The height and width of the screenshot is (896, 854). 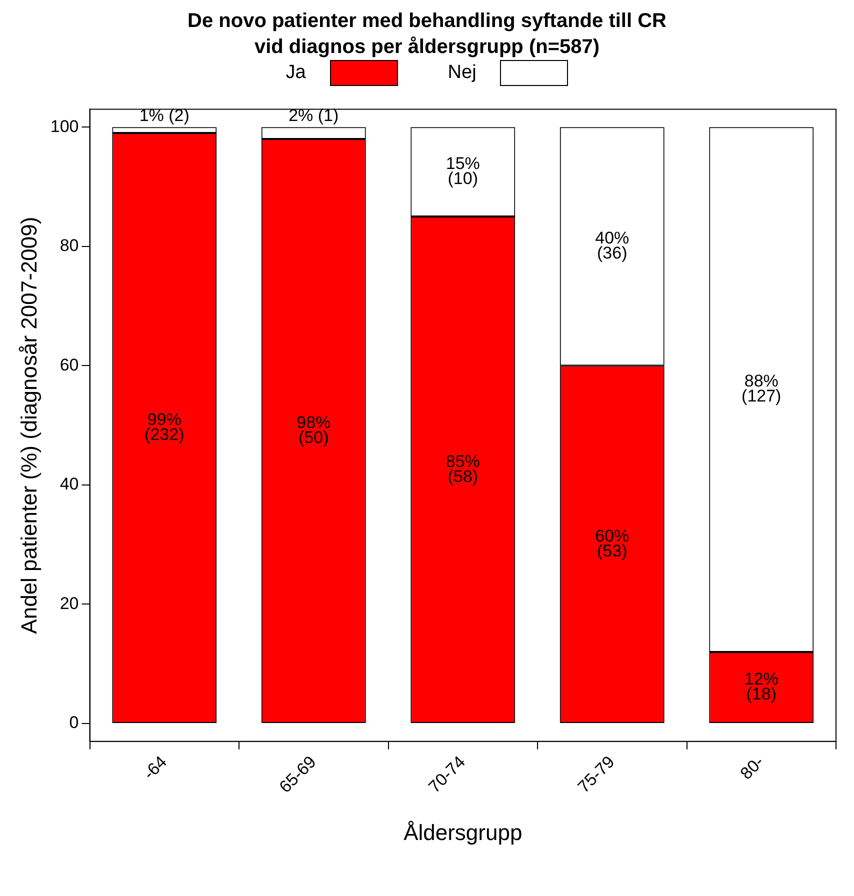 What do you see at coordinates (313, 115) in the screenshot?
I see `data-label: 2% (1)` at bounding box center [313, 115].